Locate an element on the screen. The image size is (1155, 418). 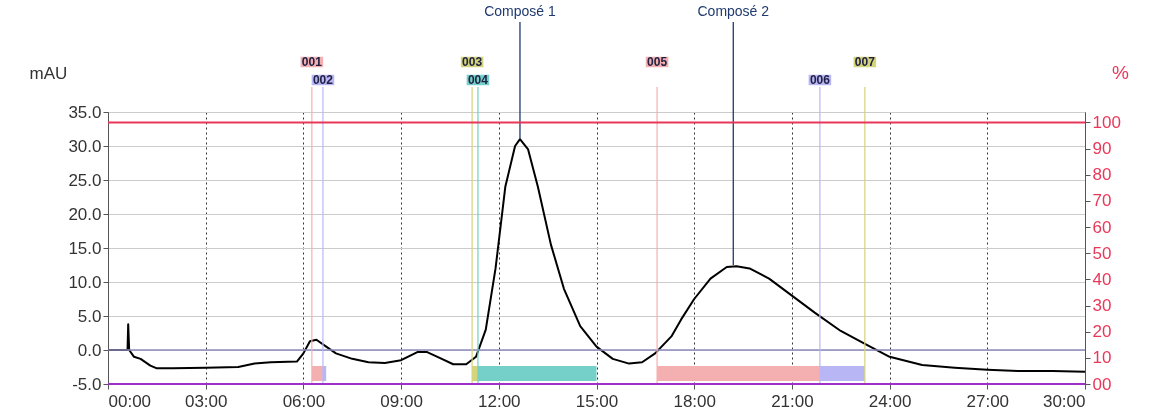
x-tick-label: 30:00 is located at coordinates (1064, 401).